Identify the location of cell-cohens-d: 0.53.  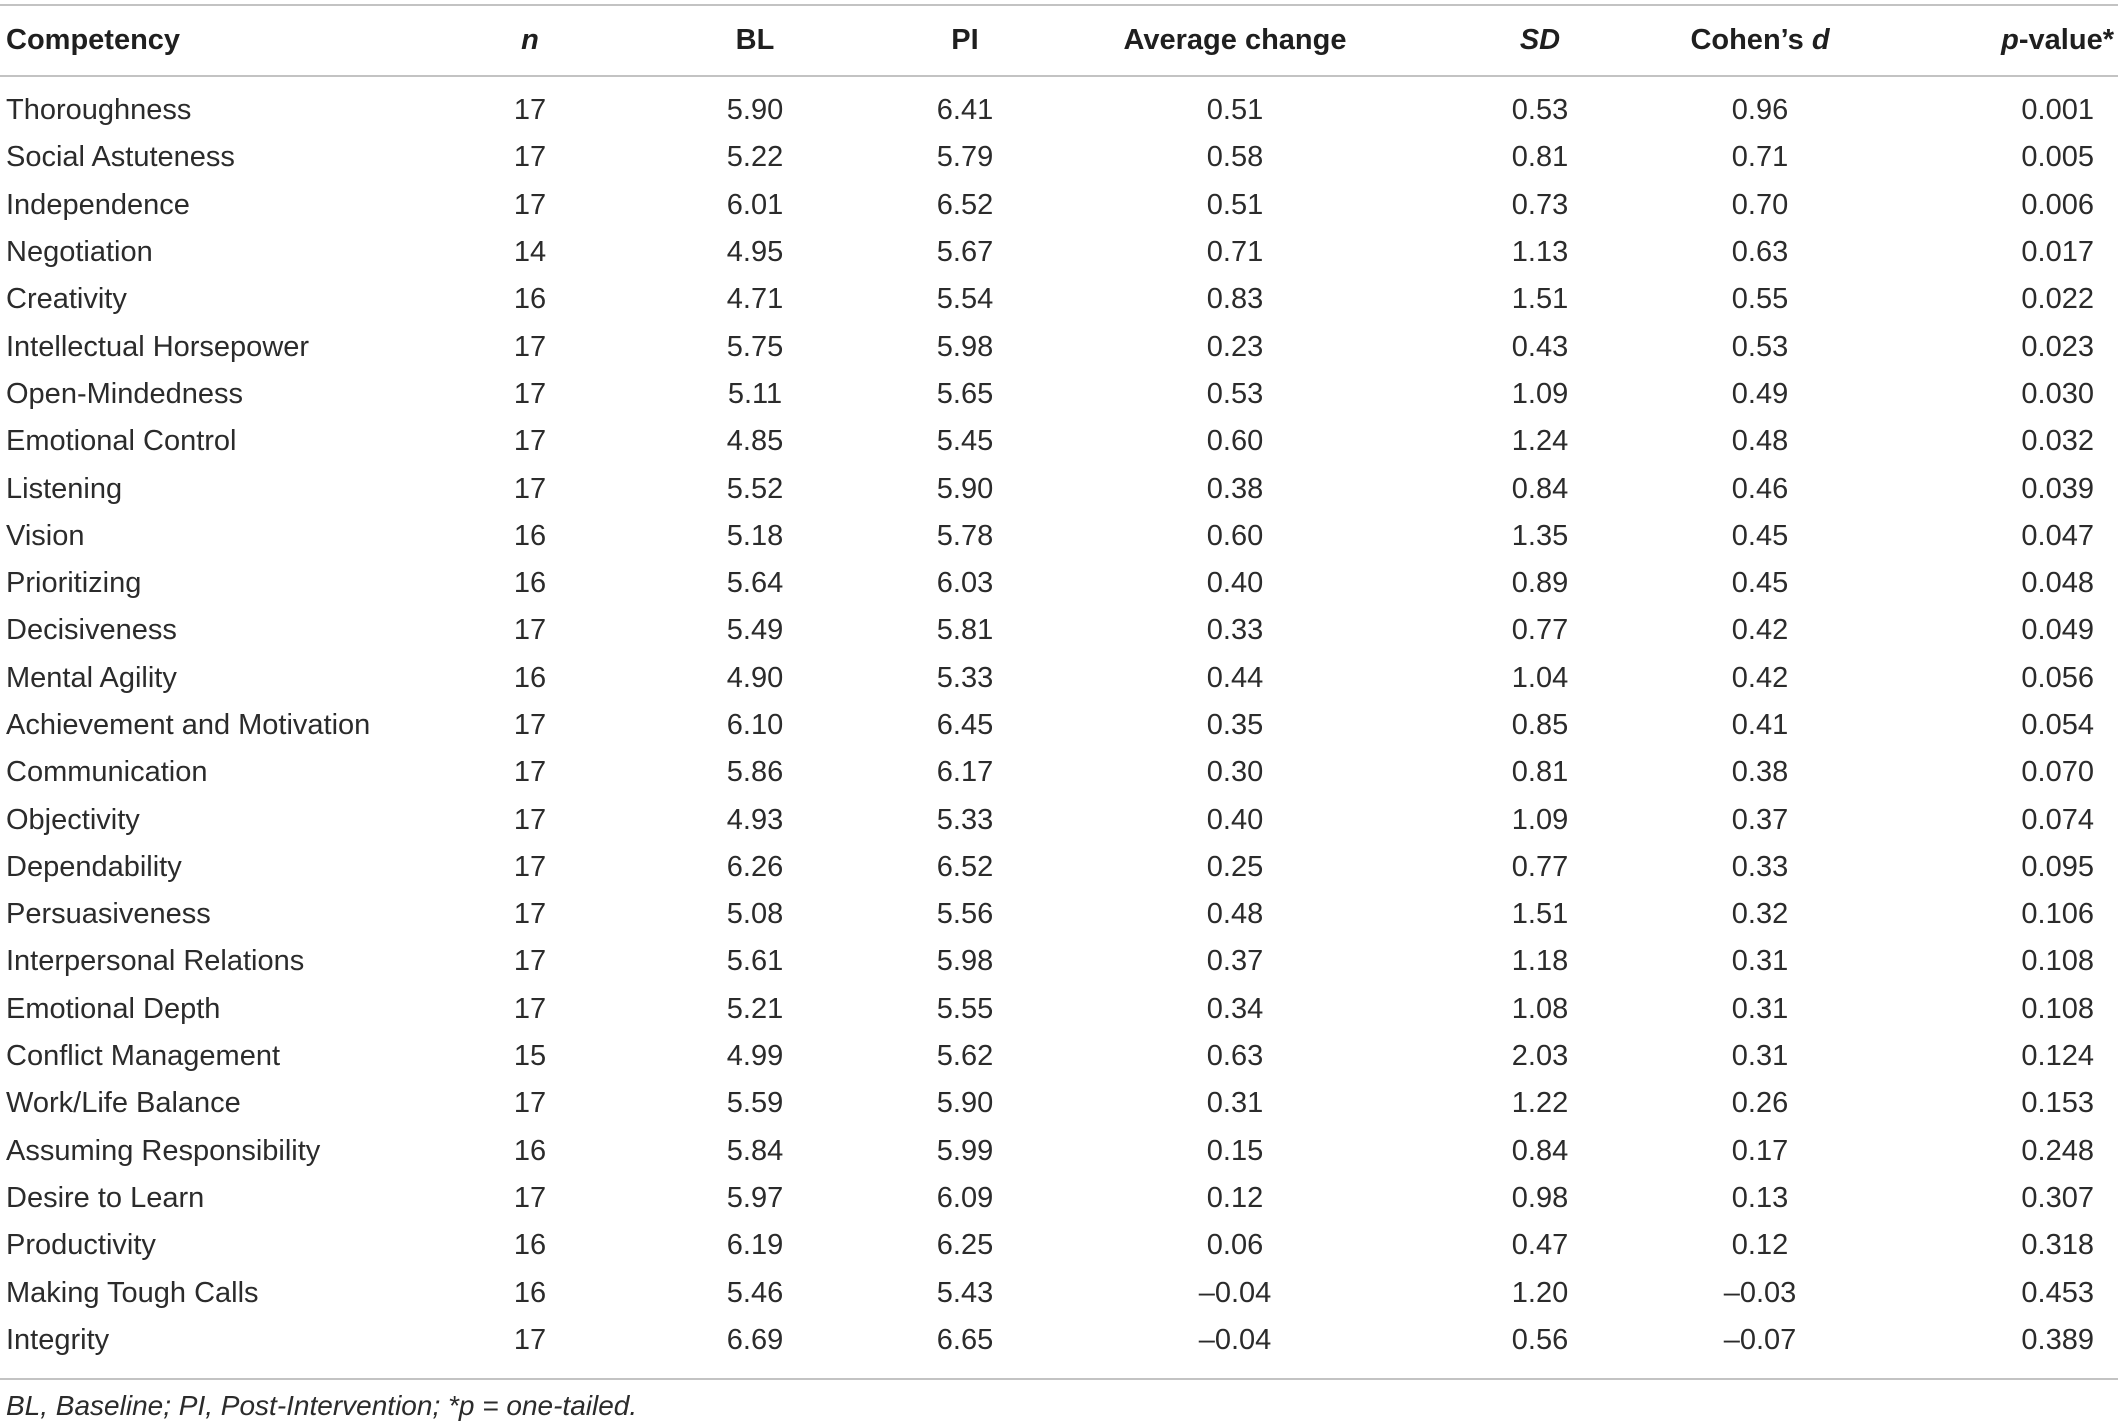
(1760, 346).